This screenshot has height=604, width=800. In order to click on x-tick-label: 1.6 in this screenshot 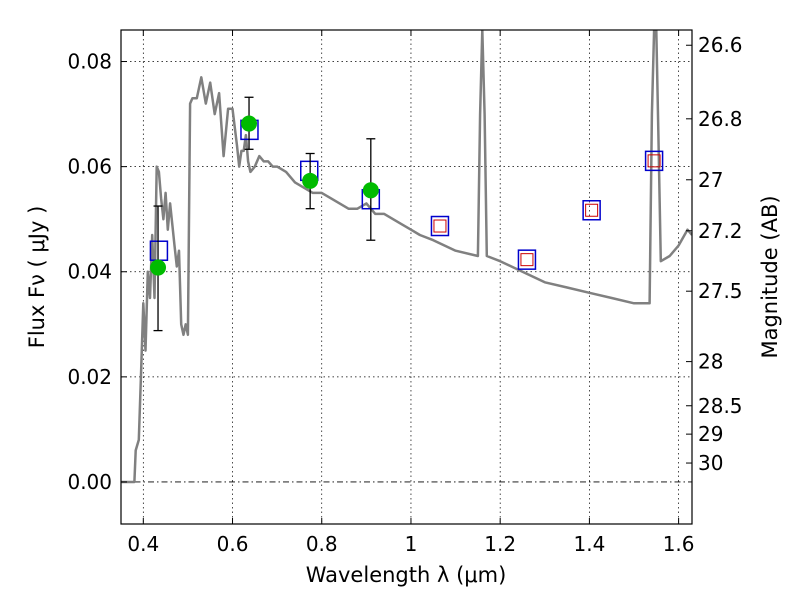, I will do `click(679, 544)`.